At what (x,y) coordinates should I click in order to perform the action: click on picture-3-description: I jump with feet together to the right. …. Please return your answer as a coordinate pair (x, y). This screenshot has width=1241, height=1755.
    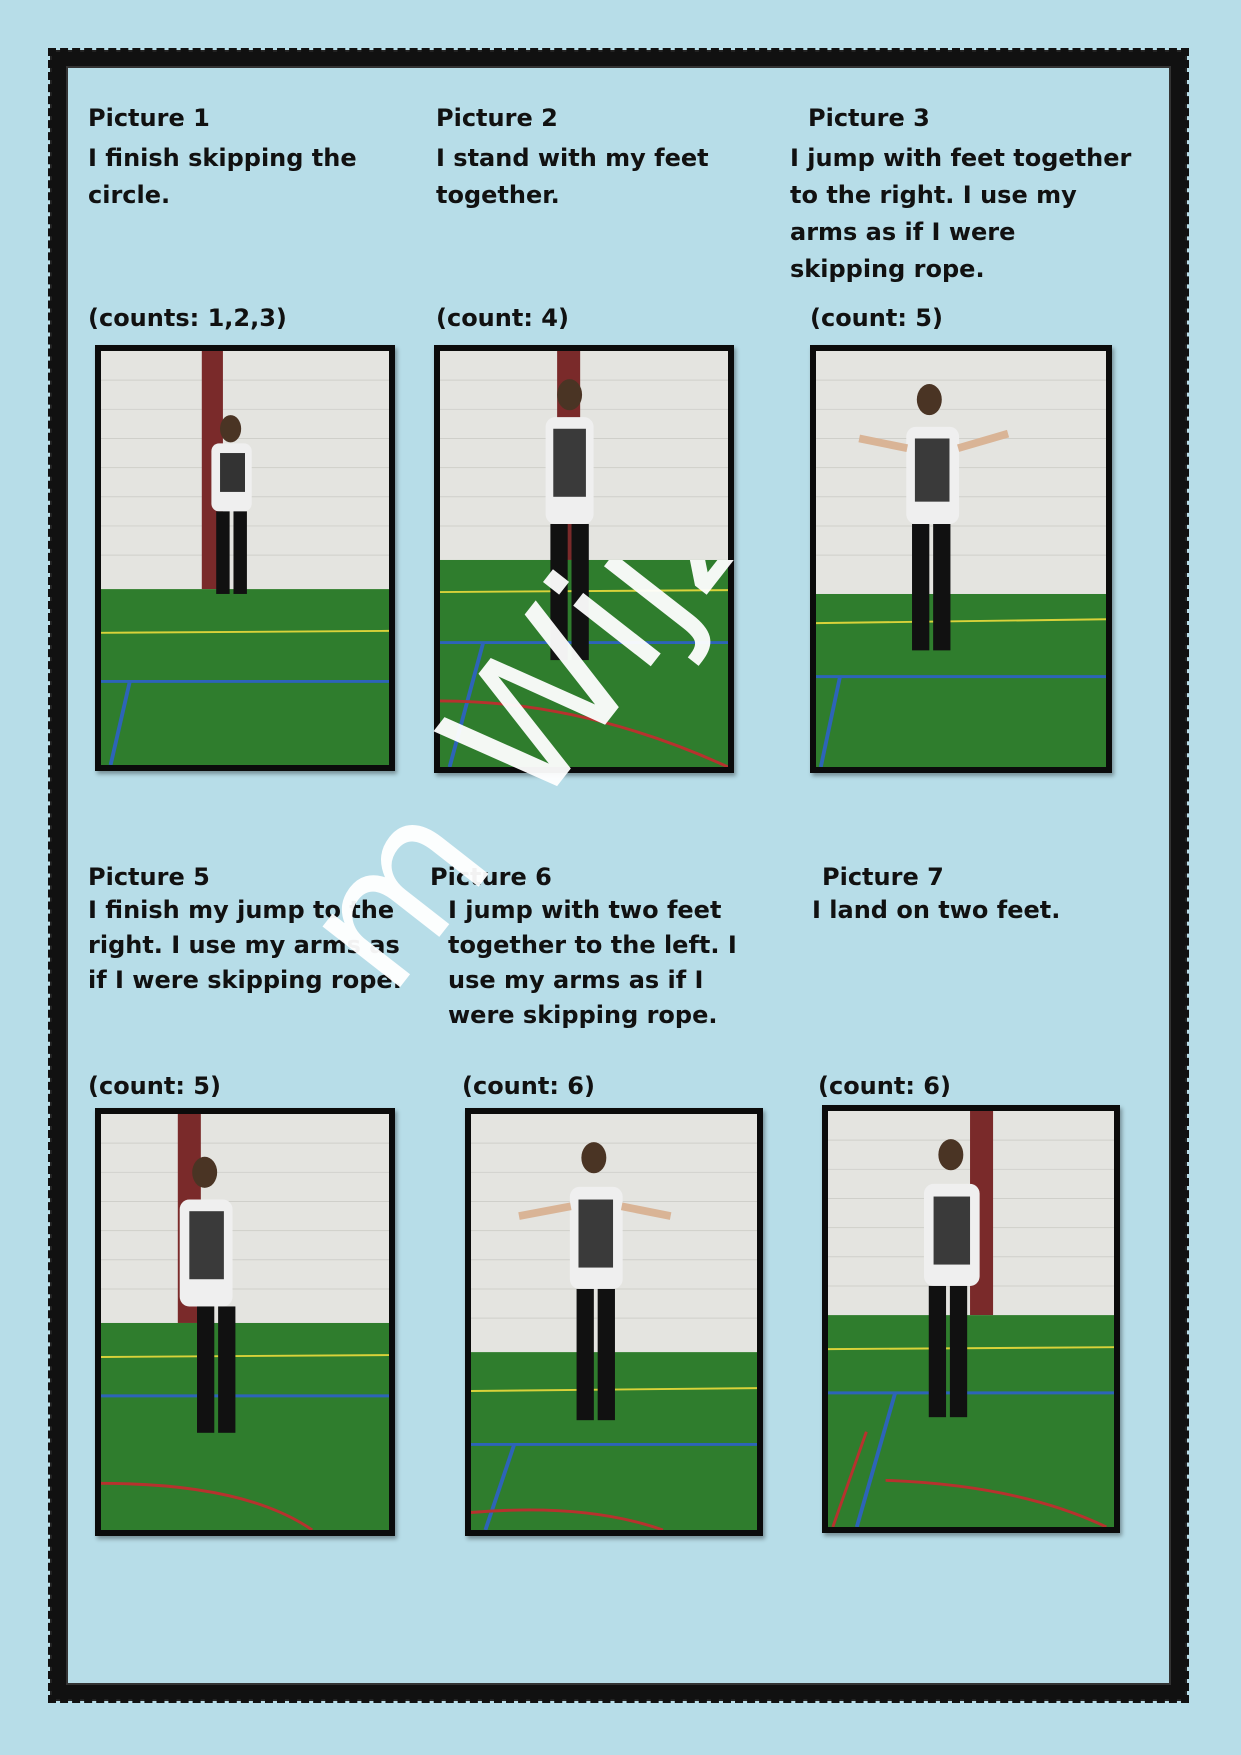
    Looking at the image, I should click on (961, 213).